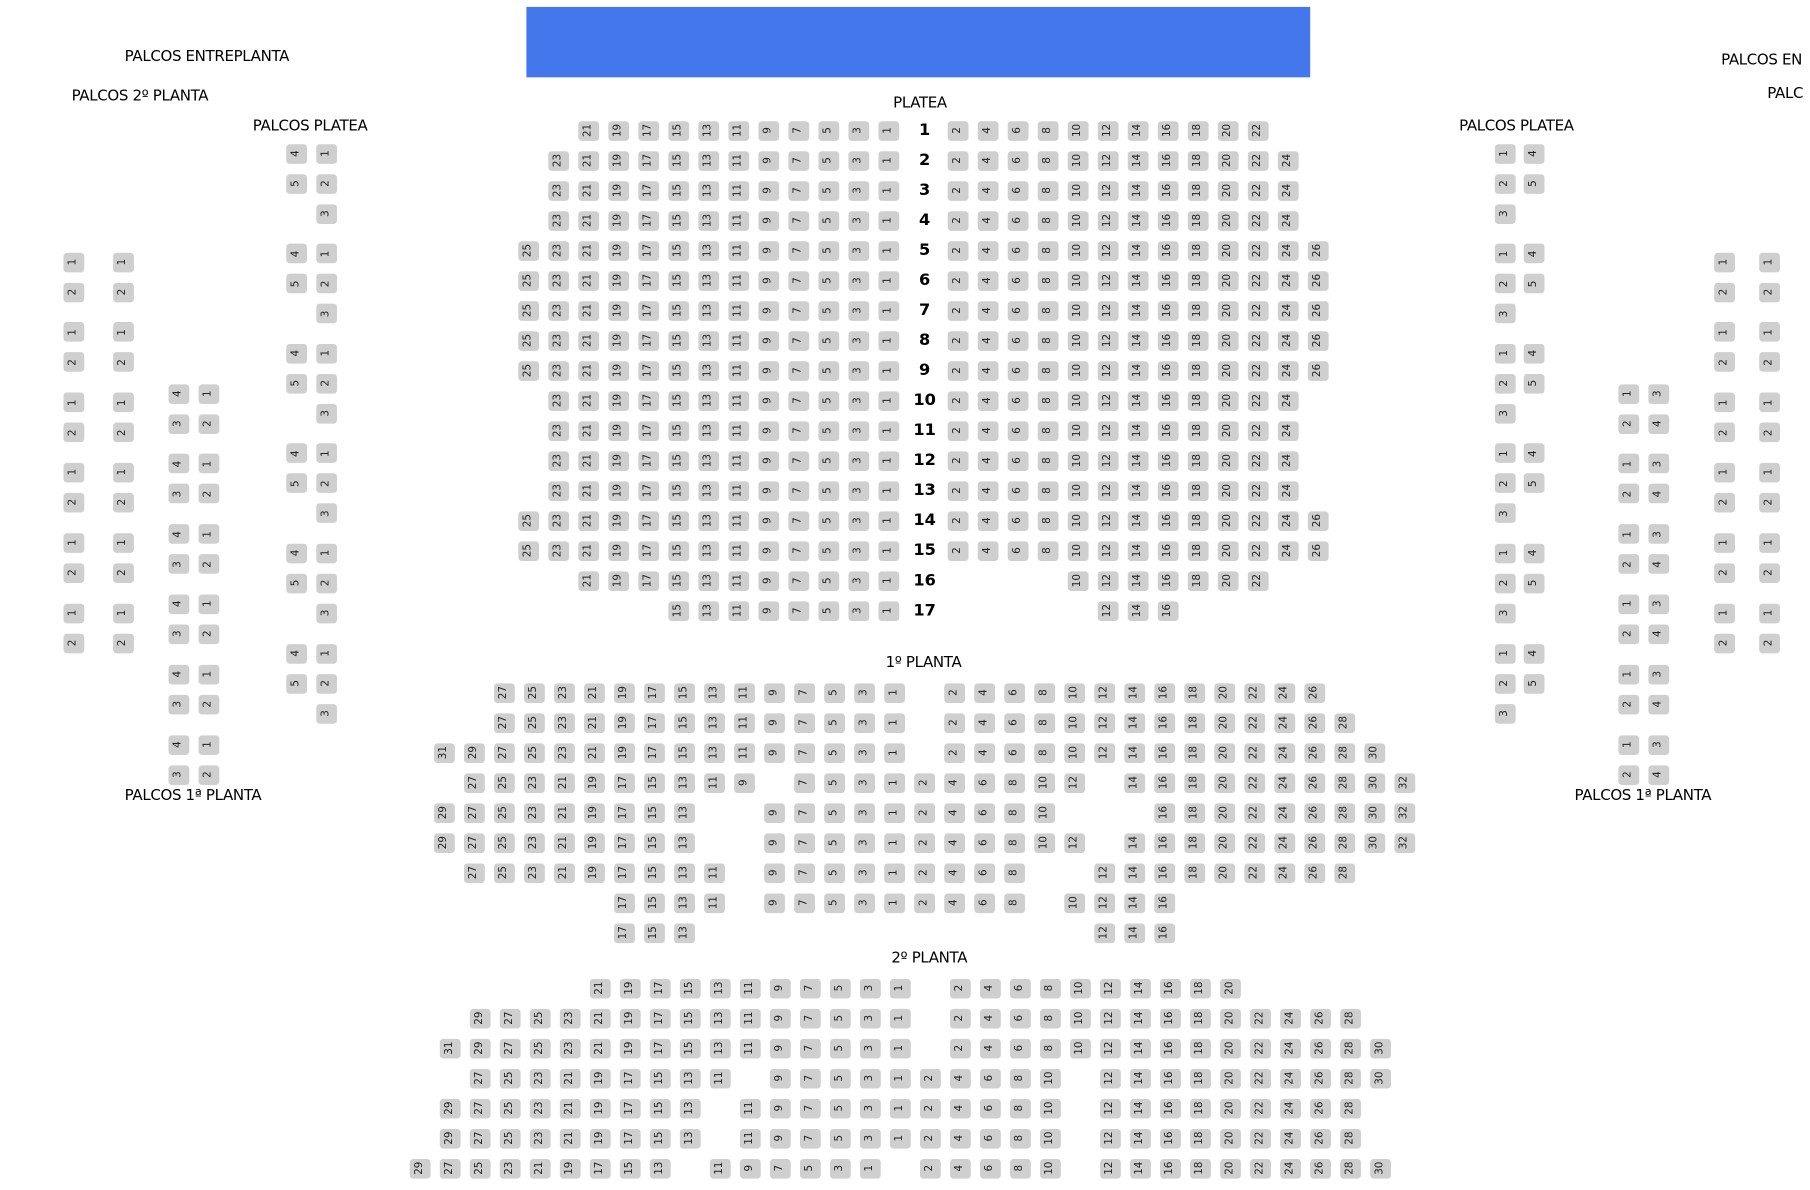 The image size is (1810, 1190). Describe the element at coordinates (1380, 1048) in the screenshot. I see `planta2-seat: 30` at that location.